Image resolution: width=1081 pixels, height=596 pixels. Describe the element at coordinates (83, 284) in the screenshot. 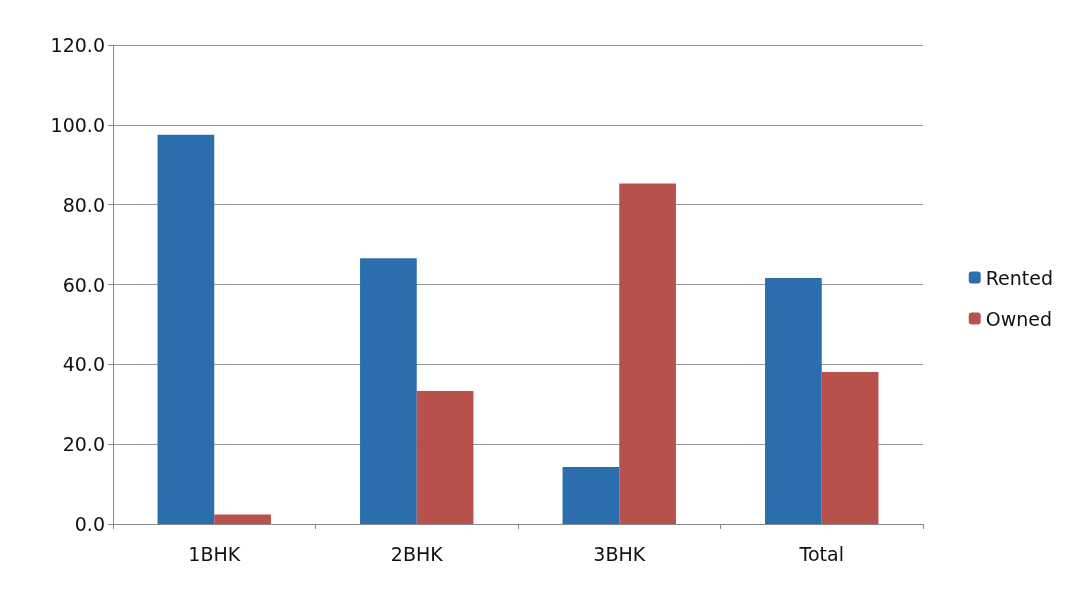

I see `y-tick-label: 60.0` at that location.